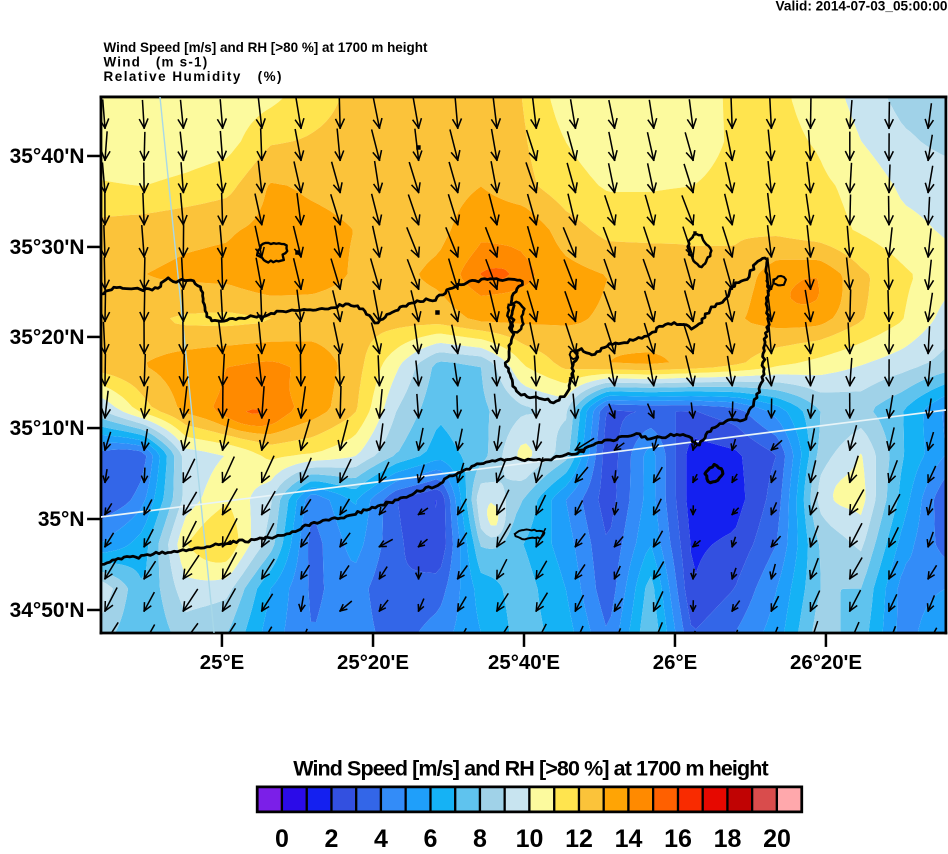  Describe the element at coordinates (47, 610) in the screenshot. I see `svg-text: 34°50'N` at that location.